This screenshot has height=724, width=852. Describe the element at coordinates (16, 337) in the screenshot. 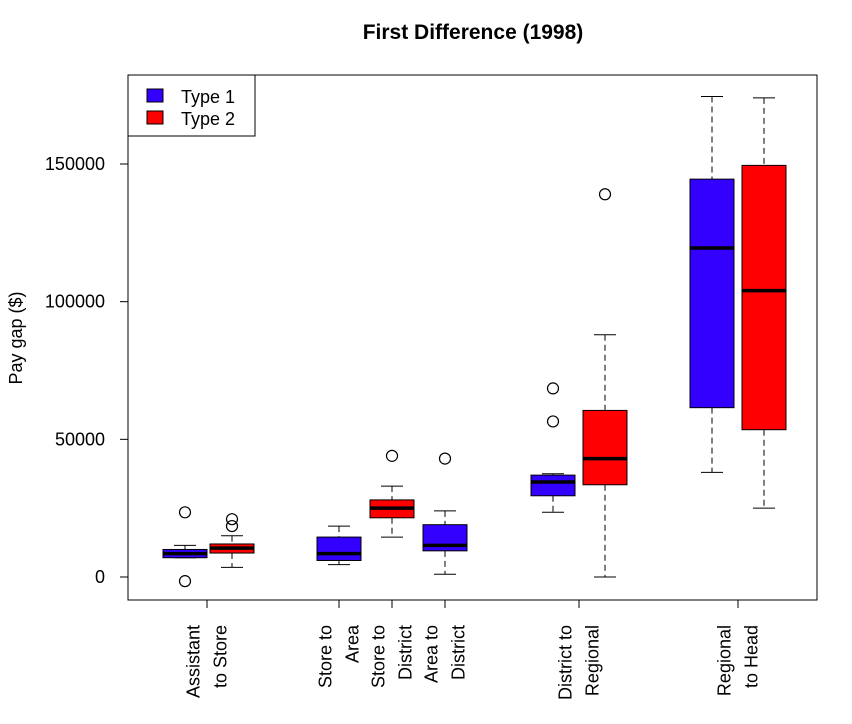

I see `y-axis-label: Pay gap ($)` at that location.